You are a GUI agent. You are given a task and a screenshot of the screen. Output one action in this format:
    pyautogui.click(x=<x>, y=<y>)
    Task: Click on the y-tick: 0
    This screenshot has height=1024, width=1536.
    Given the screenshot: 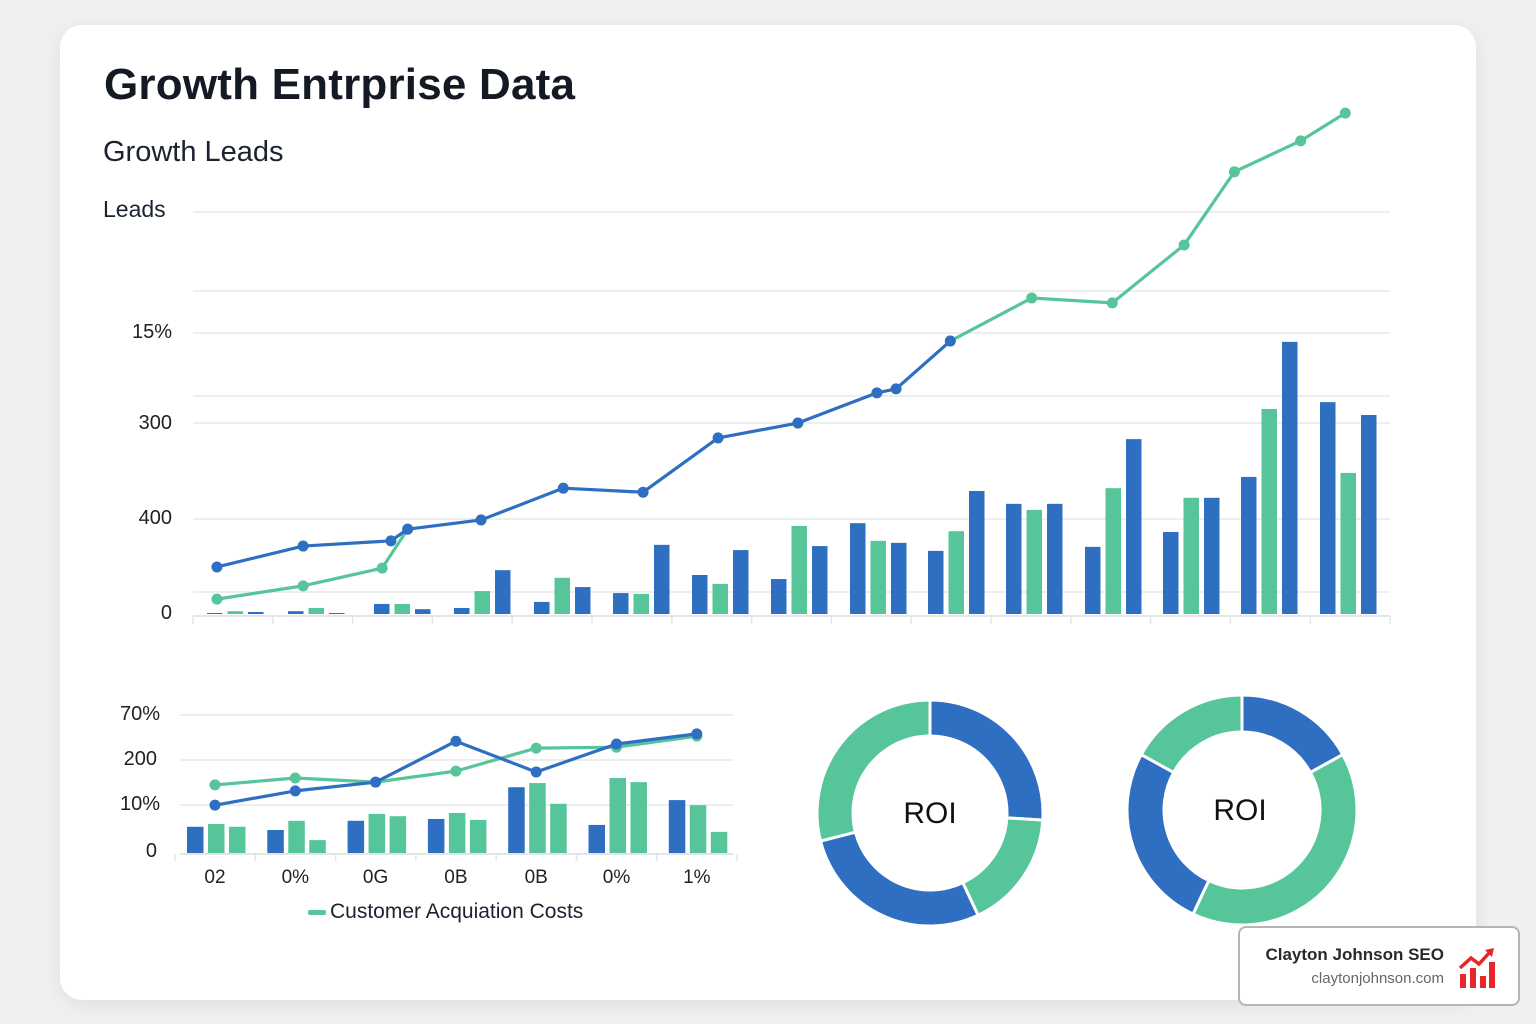 What is the action you would take?
    pyautogui.click(x=151, y=851)
    